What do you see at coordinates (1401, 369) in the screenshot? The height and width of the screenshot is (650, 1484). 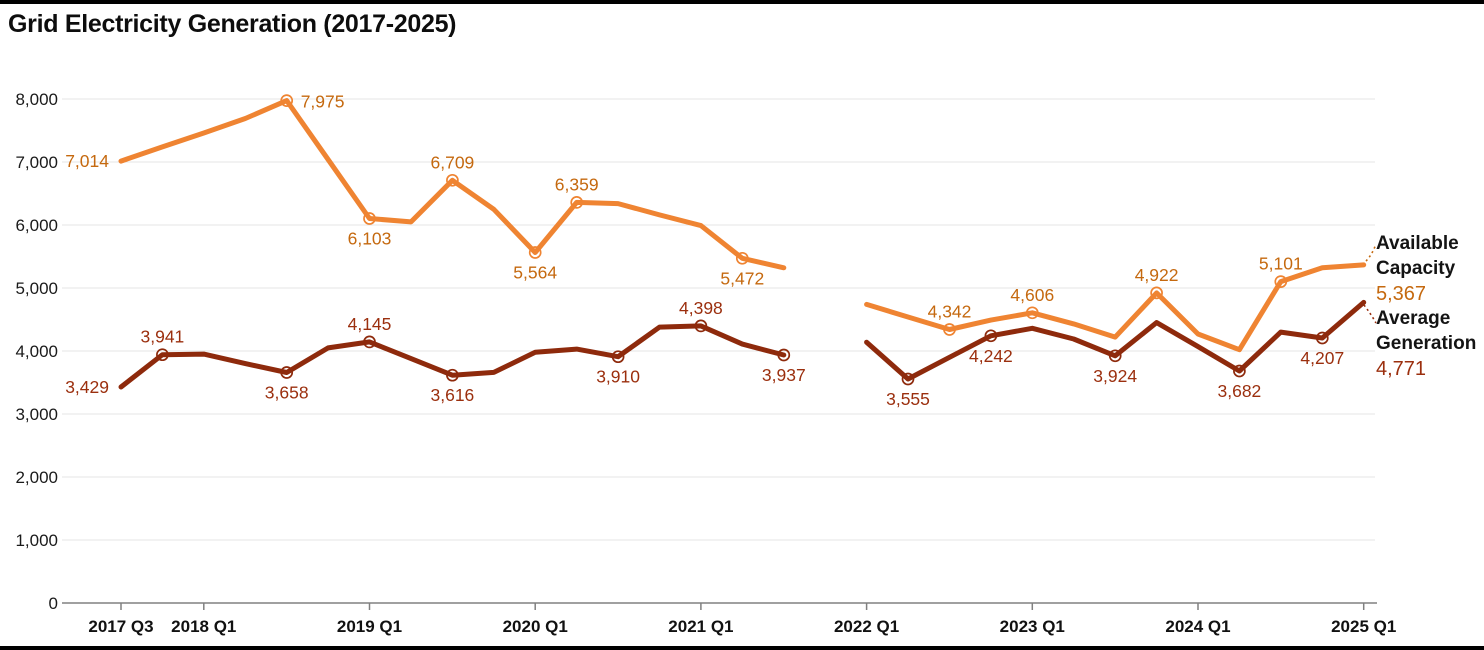 I see `legend-series2-value: 4,771` at bounding box center [1401, 369].